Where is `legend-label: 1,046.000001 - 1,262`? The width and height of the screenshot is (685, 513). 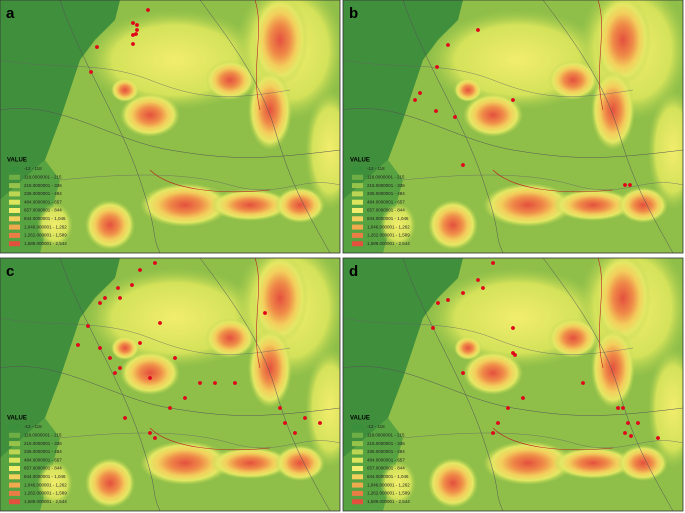
legend-label: 1,046.000001 - 1,262 is located at coordinates (388, 484).